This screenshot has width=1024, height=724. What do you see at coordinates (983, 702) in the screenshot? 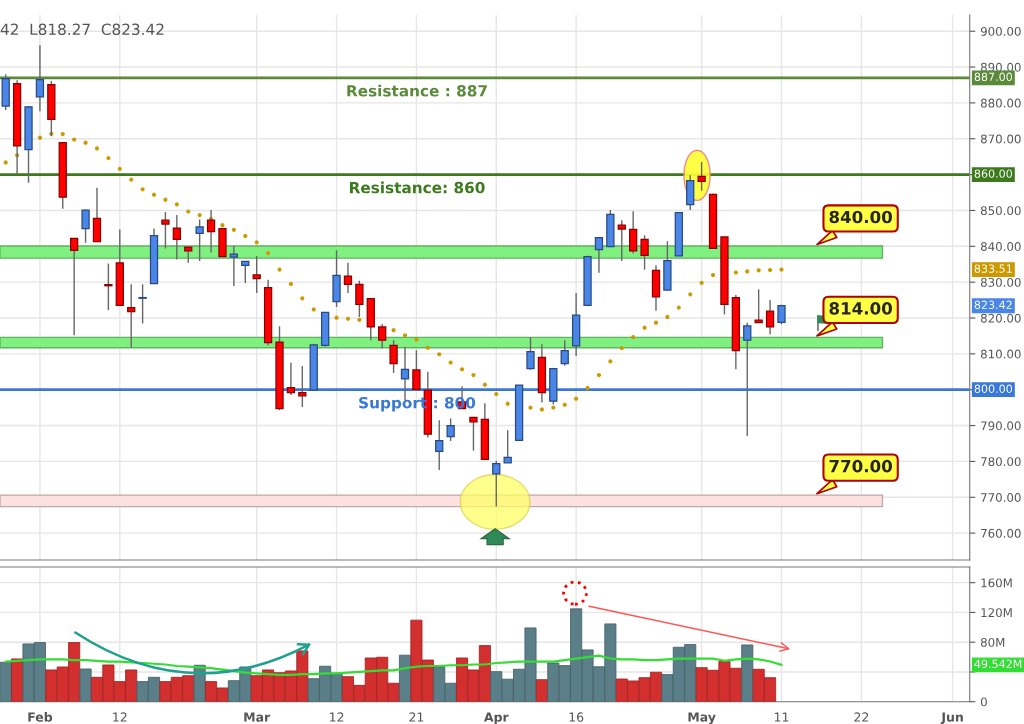
I see `y-tick-label: 0` at bounding box center [983, 702].